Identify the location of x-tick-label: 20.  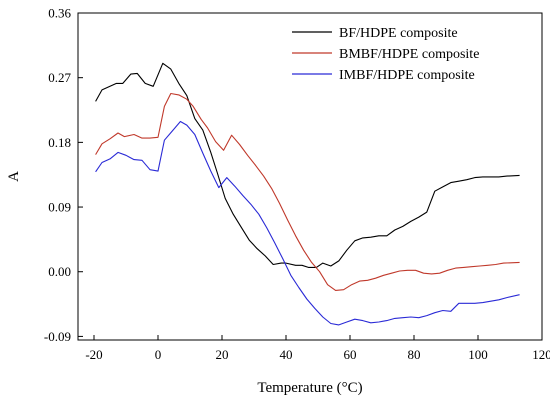
(222, 354).